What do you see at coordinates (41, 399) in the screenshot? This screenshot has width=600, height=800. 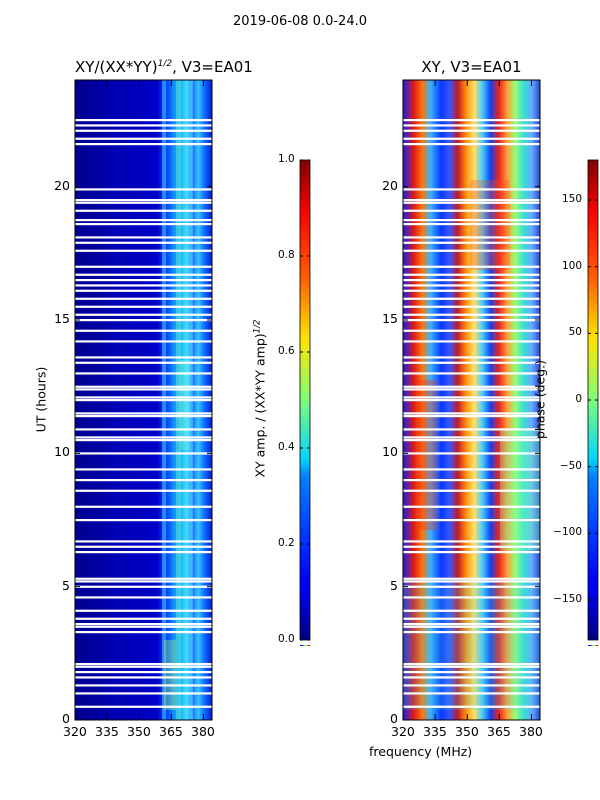 I see `left-ylabel: UT (hours)` at bounding box center [41, 399].